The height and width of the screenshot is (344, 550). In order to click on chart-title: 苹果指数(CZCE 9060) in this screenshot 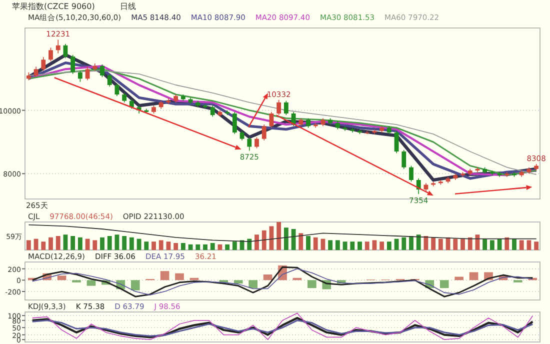, I will do `click(53, 6)`.